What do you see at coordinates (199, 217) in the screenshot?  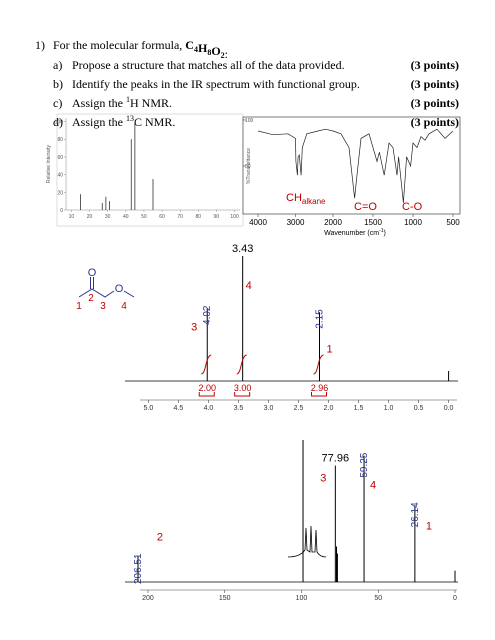 I see `x-tick-label: 80` at bounding box center [199, 217].